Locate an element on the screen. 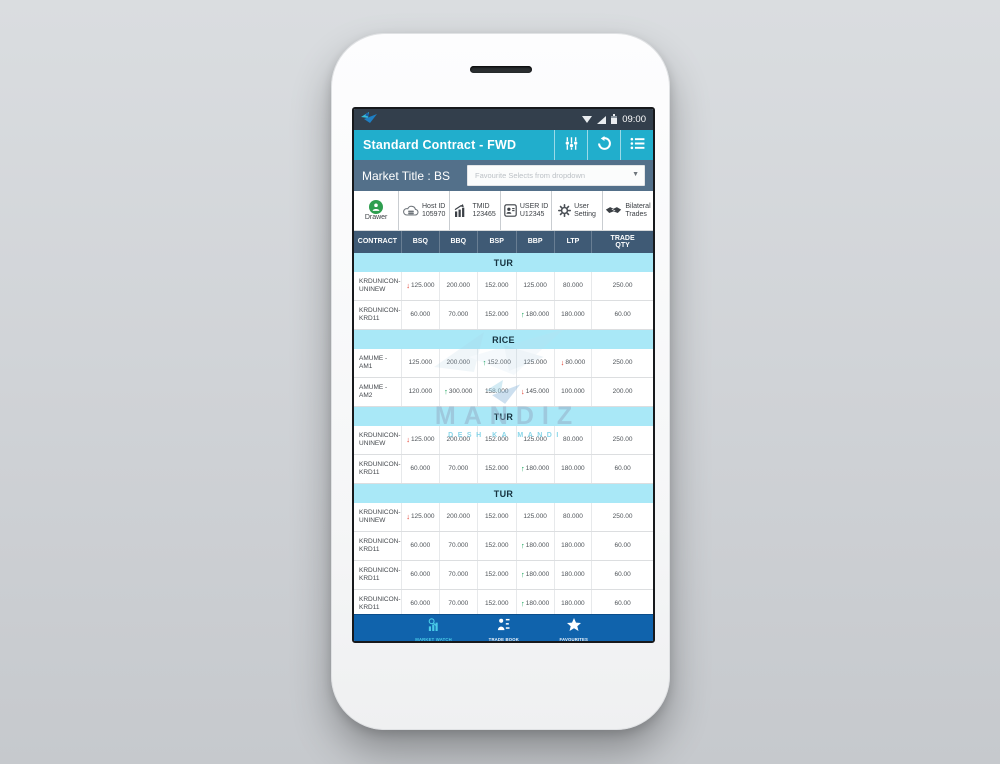  signal-icon is located at coordinates (602, 120).